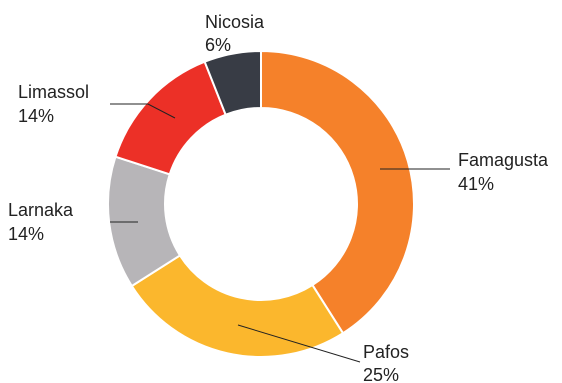 The height and width of the screenshot is (383, 562). What do you see at coordinates (36, 116) in the screenshot?
I see `label-limassol-value: 14%` at bounding box center [36, 116].